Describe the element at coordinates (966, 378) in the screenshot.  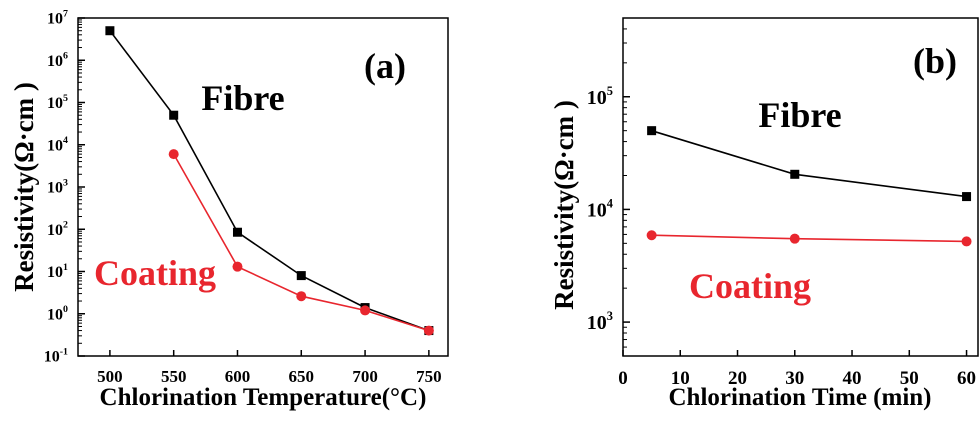
I see `x-tick-label: 60` at that location.